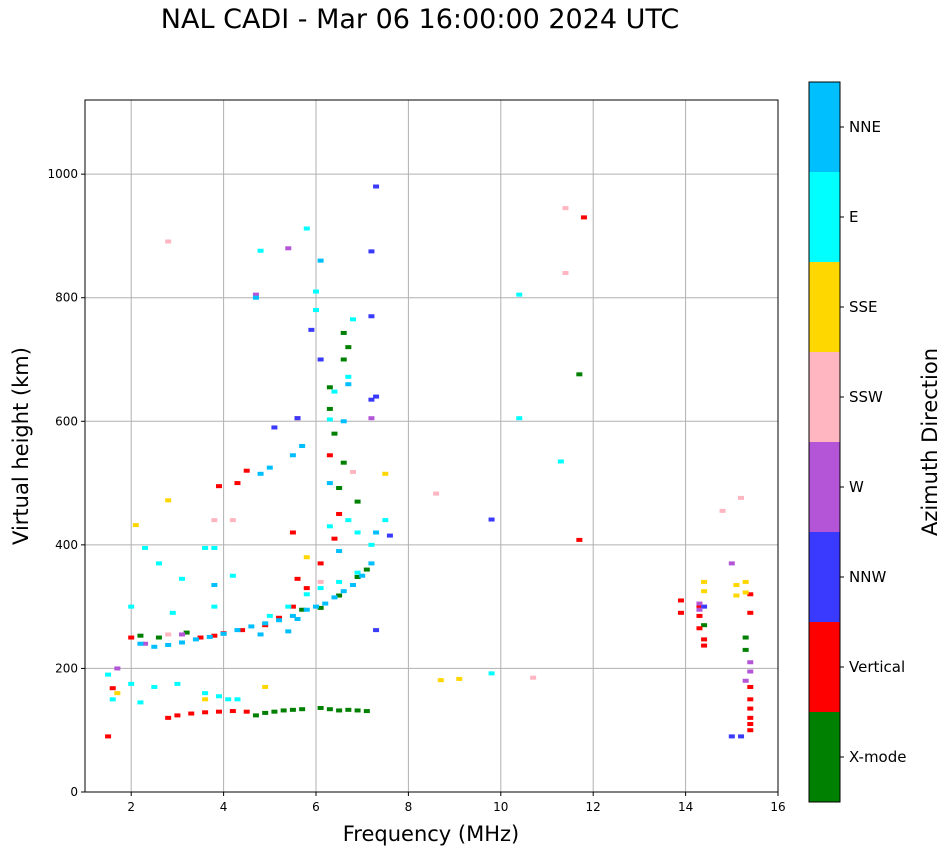 The height and width of the screenshot is (856, 951). Describe the element at coordinates (316, 807) in the screenshot. I see `x-tick-label: 6` at that location.